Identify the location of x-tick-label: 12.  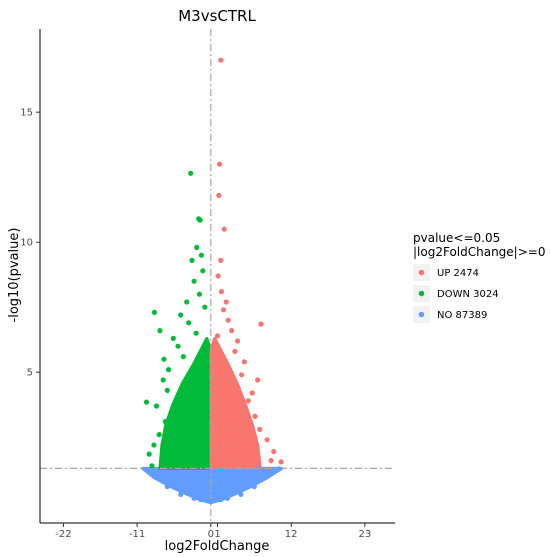
(291, 534).